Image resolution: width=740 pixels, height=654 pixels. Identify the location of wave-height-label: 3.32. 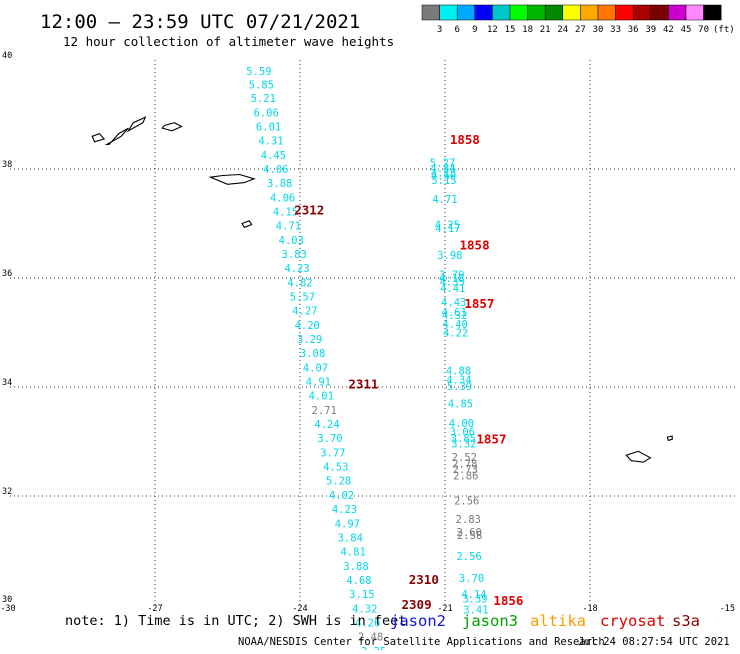
(463, 445).